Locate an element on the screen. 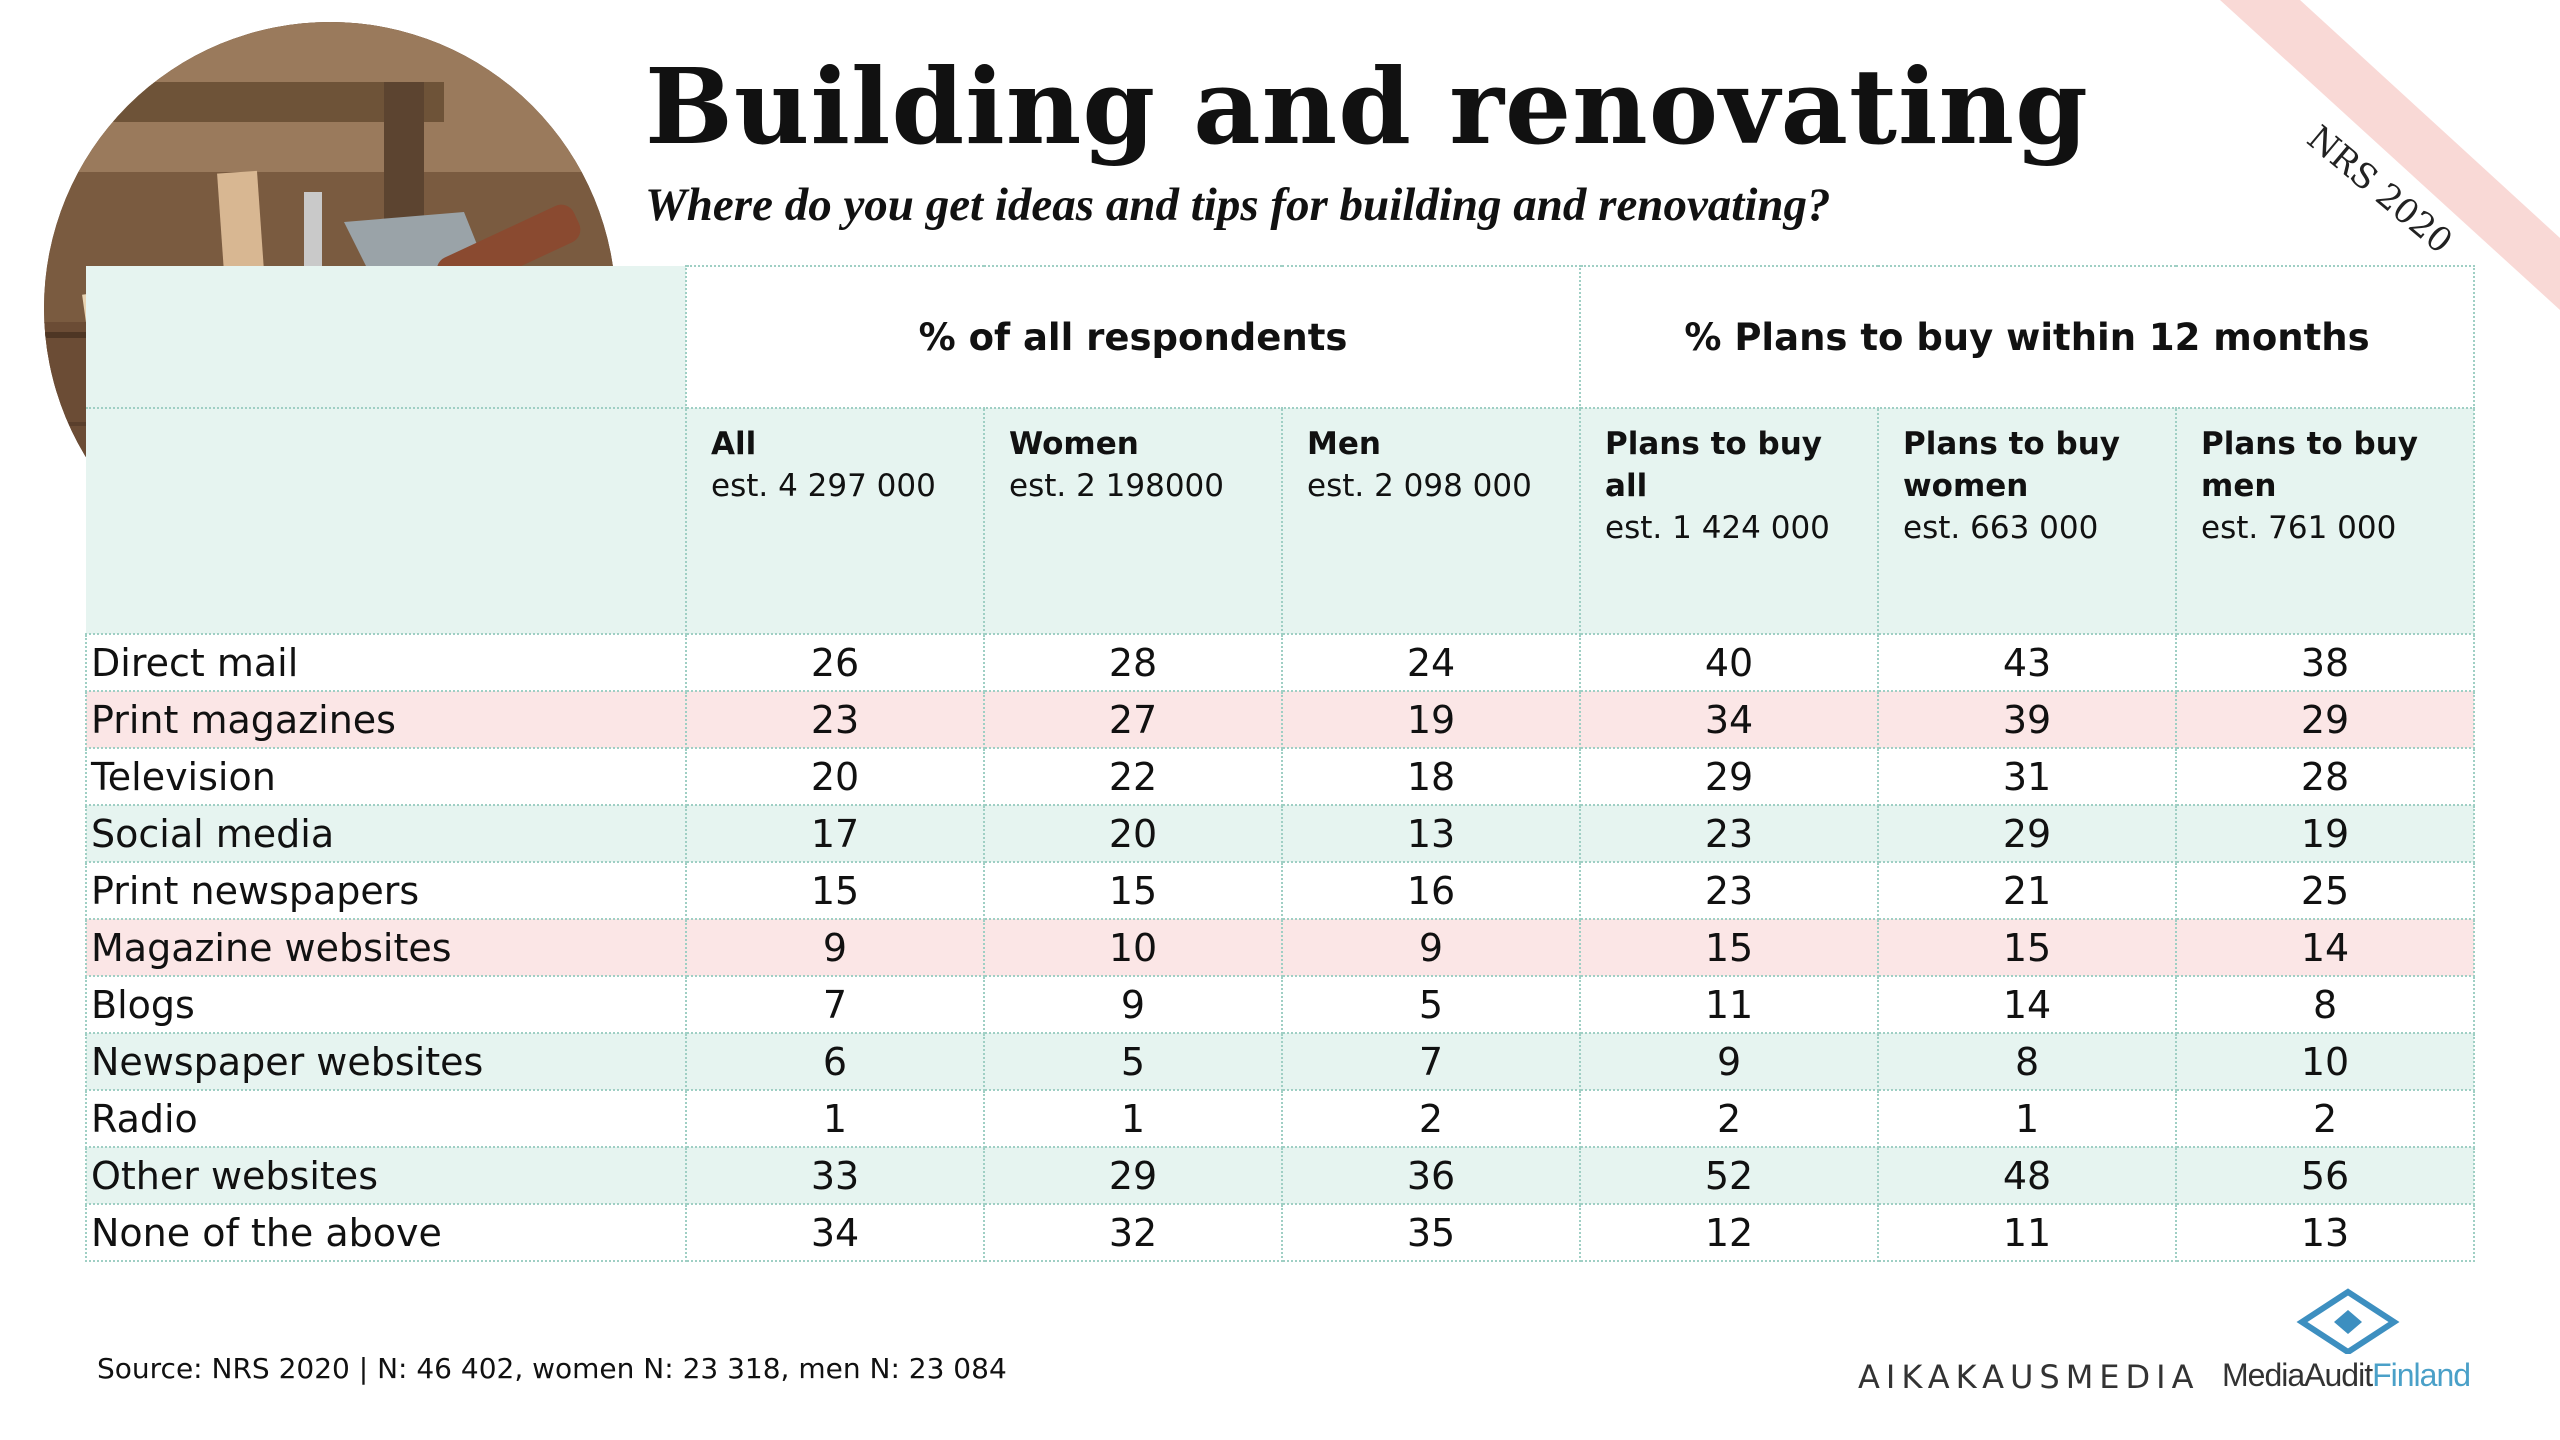  subheader-blank-cell is located at coordinates (386, 521).